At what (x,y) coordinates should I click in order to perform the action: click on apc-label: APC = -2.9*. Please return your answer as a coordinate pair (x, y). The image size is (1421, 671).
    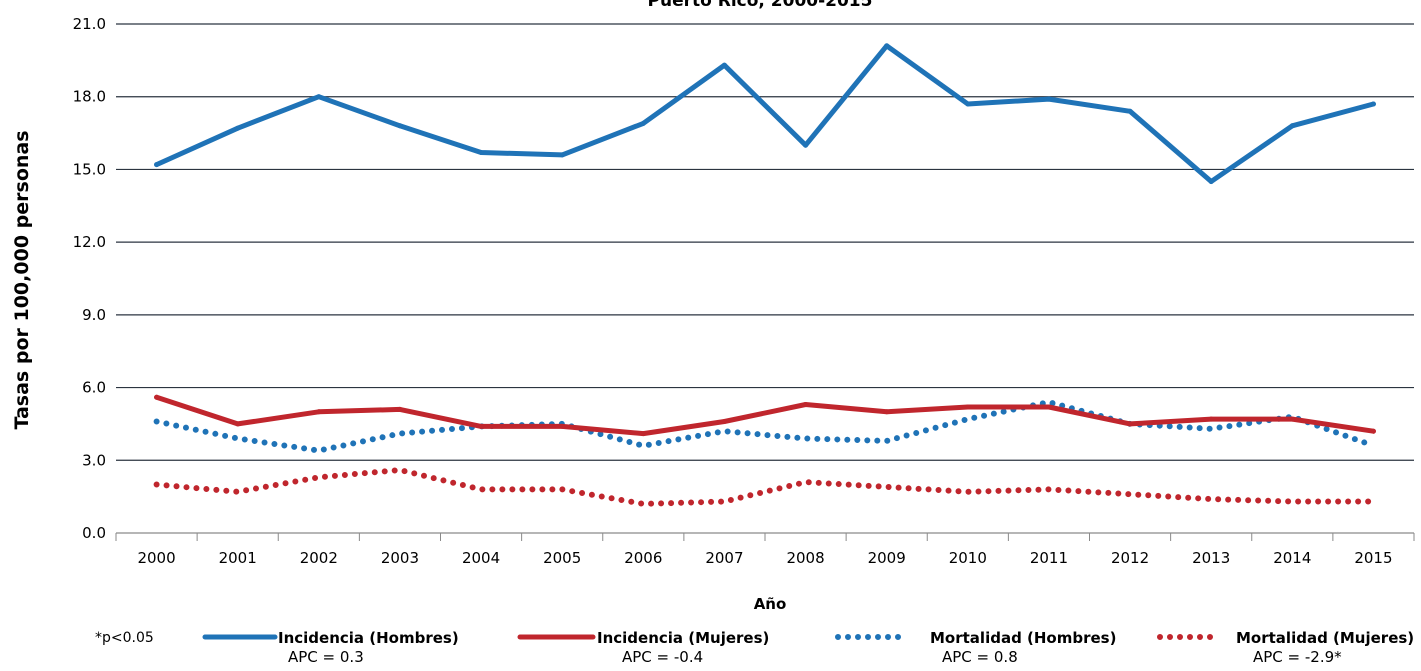
    Looking at the image, I should click on (1297, 657).